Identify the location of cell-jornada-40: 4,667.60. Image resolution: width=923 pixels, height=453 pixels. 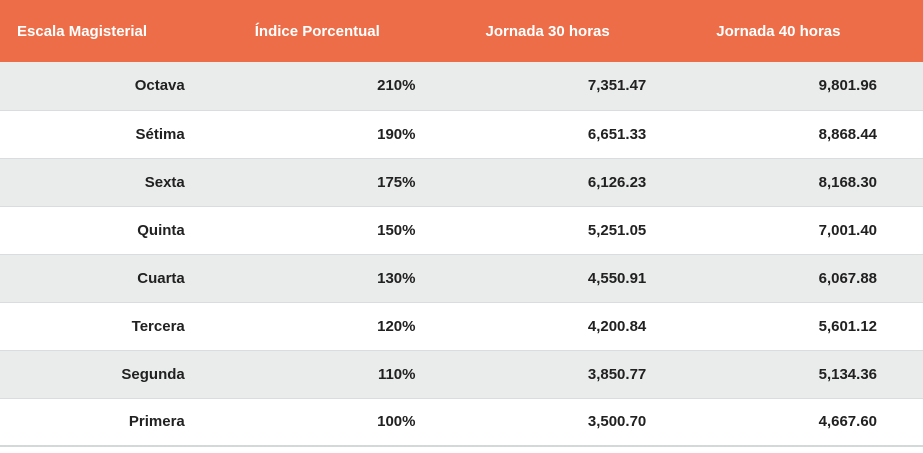
(807, 421).